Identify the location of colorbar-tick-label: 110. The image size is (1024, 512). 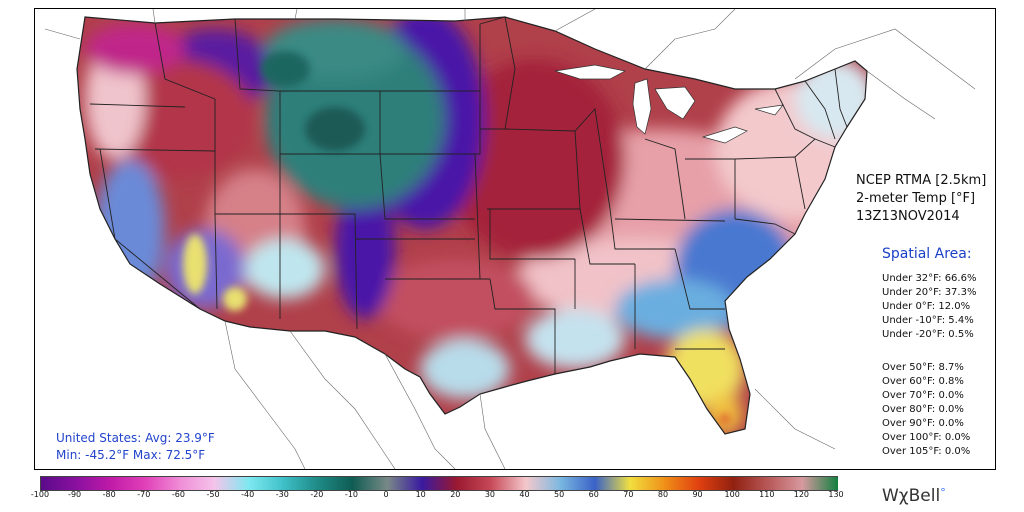
(767, 494).